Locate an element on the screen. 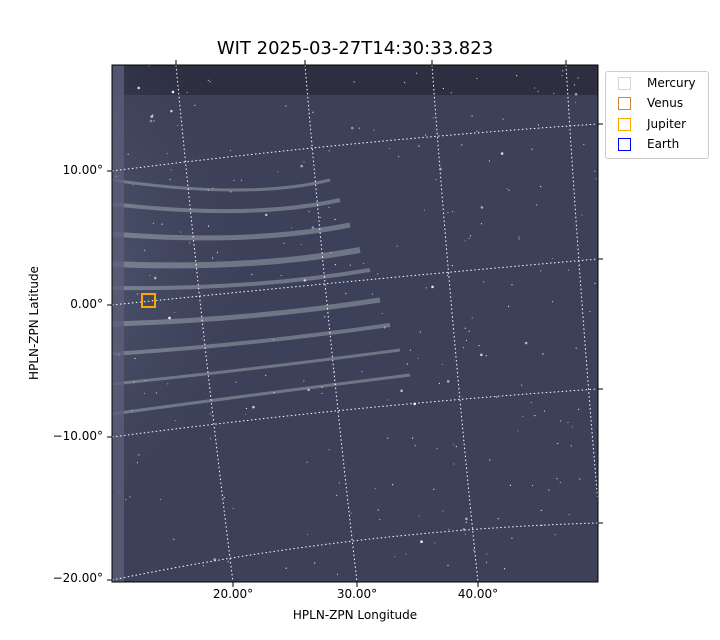  legend-swatch is located at coordinates (624, 103).